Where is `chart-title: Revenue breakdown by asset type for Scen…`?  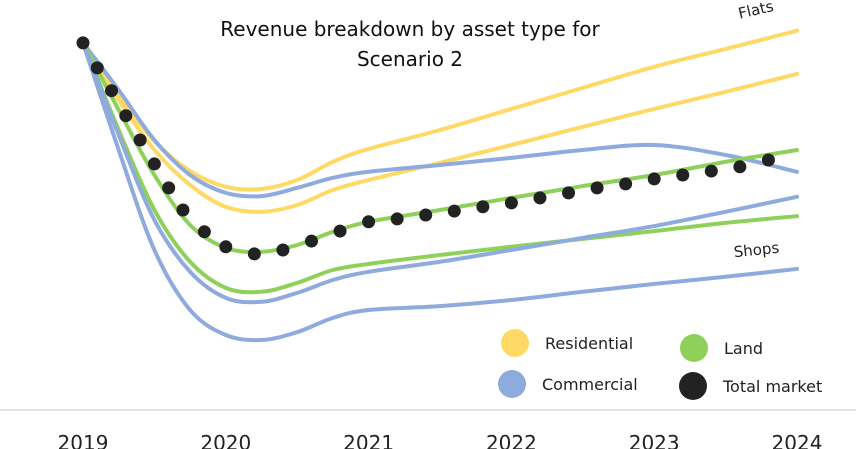
chart-title: Revenue breakdown by asset type for Scen… is located at coordinates (410, 44).